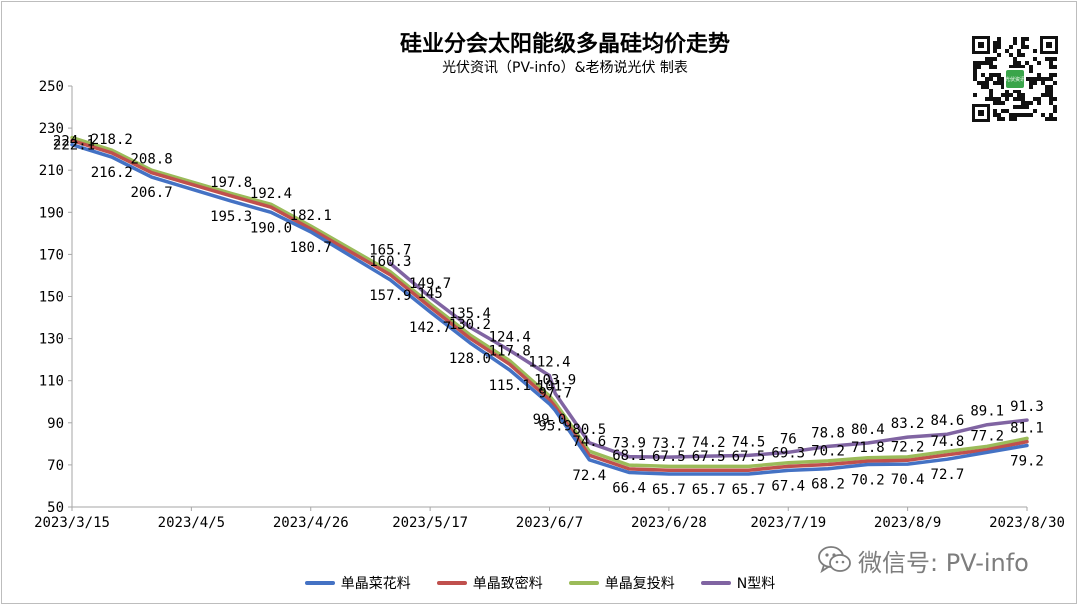 The width and height of the screenshot is (1080, 607). Describe the element at coordinates (55, 466) in the screenshot. I see `y-tick-label: 70` at that location.